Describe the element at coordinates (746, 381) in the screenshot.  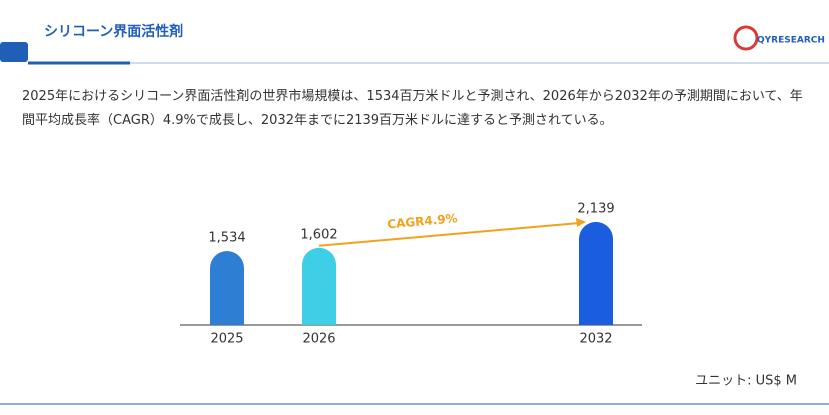
I see `unit-label: ユニット: US$ M` at that location.